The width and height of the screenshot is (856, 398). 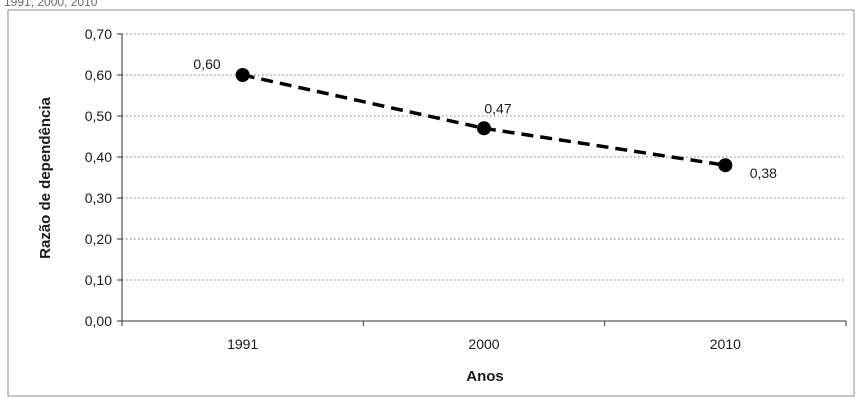 I want to click on y-tick-label: 0,00, so click(x=98, y=321).